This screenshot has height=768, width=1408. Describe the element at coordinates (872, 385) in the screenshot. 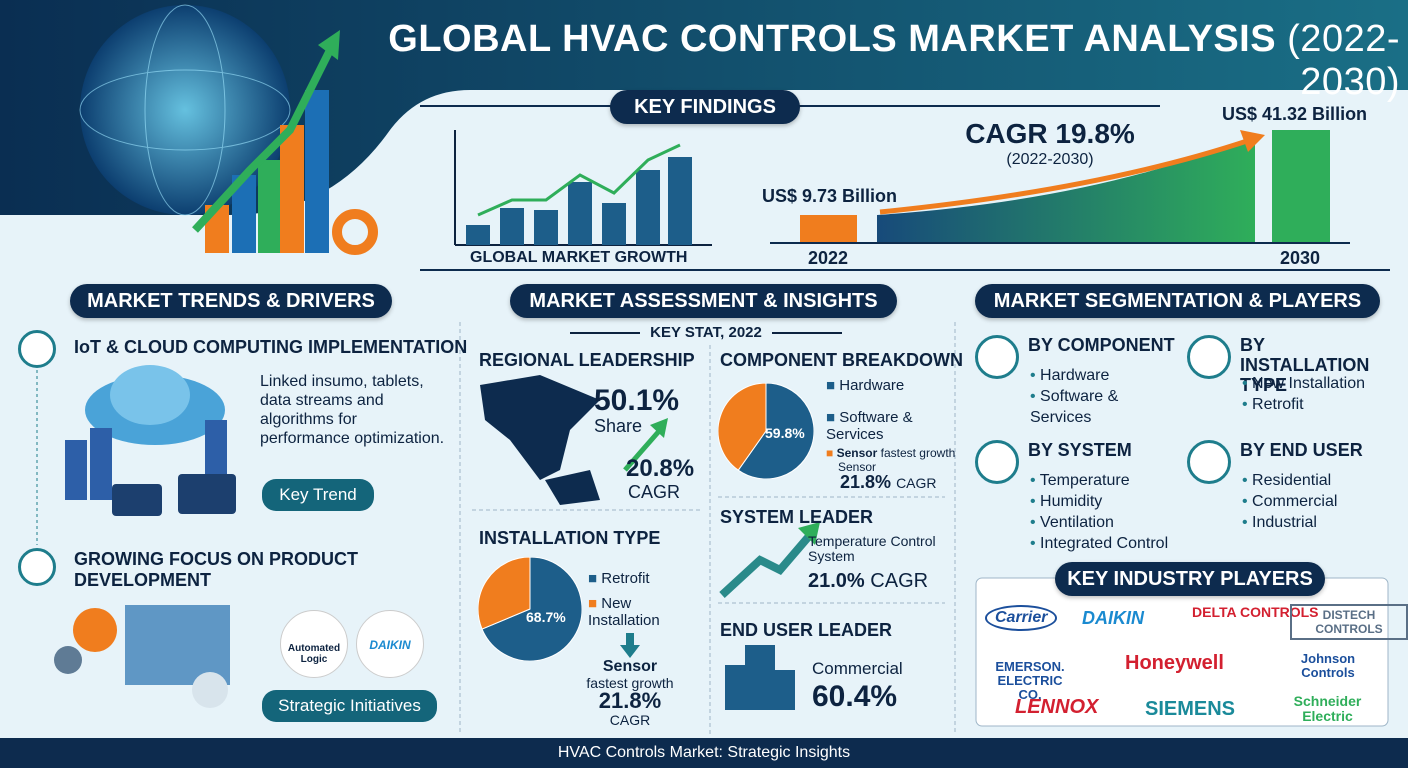

I see `part: Hardware` at that location.